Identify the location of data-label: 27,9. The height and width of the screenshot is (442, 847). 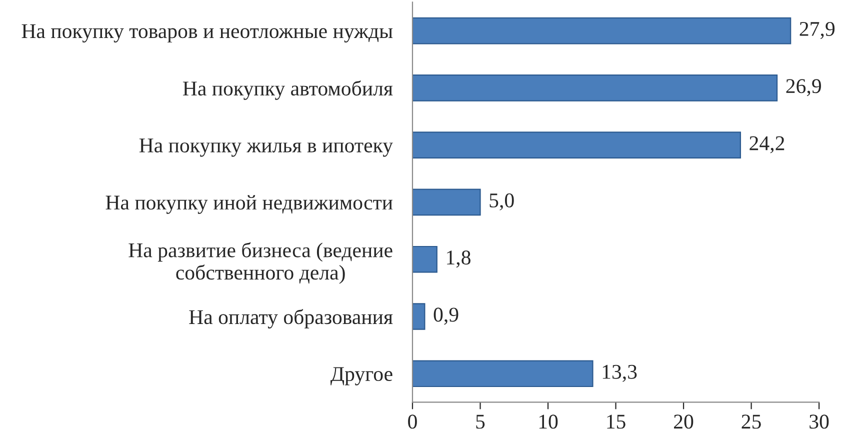
(817, 30).